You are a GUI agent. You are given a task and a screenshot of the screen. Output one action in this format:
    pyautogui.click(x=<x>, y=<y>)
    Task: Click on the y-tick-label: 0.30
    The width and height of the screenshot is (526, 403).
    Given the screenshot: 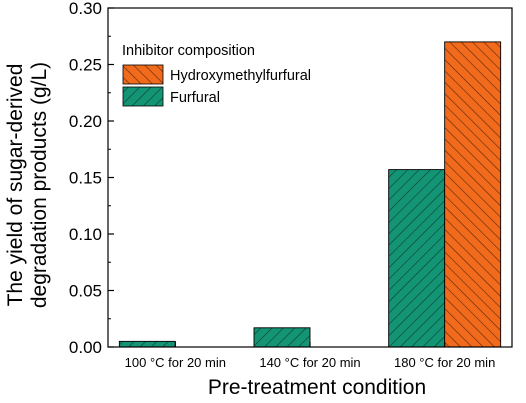 What is the action you would take?
    pyautogui.click(x=85, y=9)
    